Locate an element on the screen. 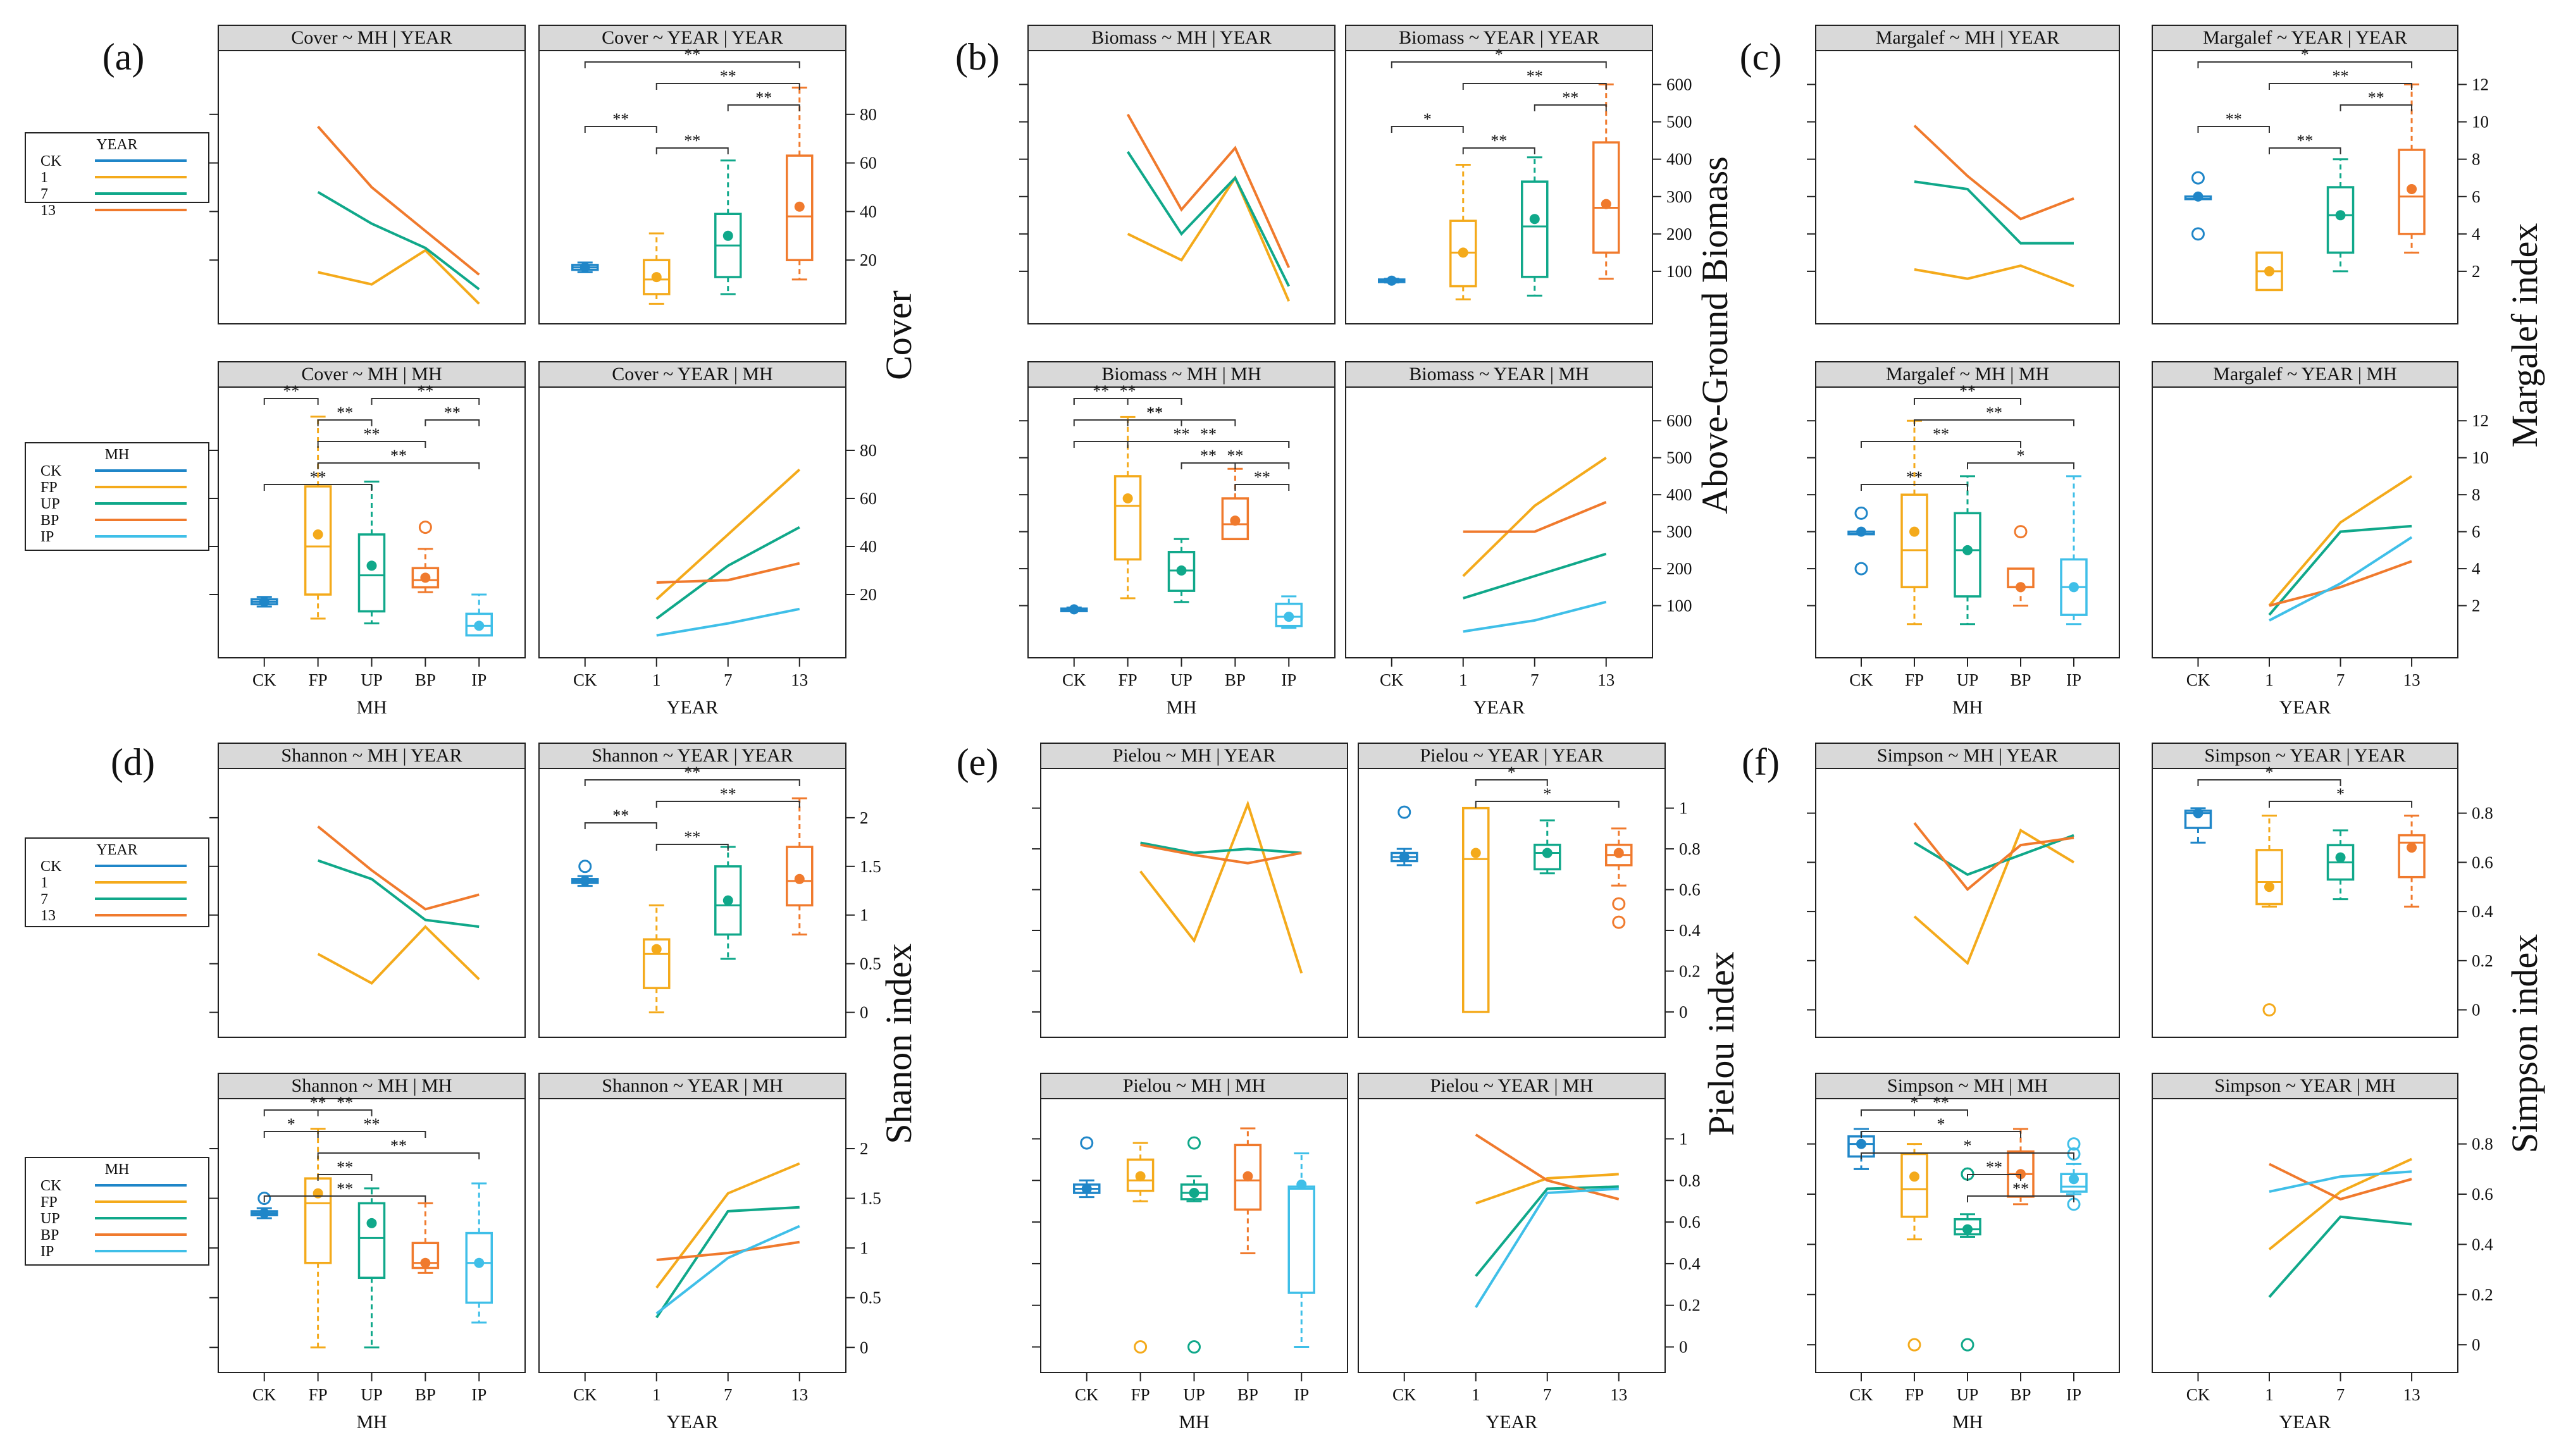 The width and height of the screenshot is (2566, 1456). year-significance-label: * is located at coordinates (2269, 772).